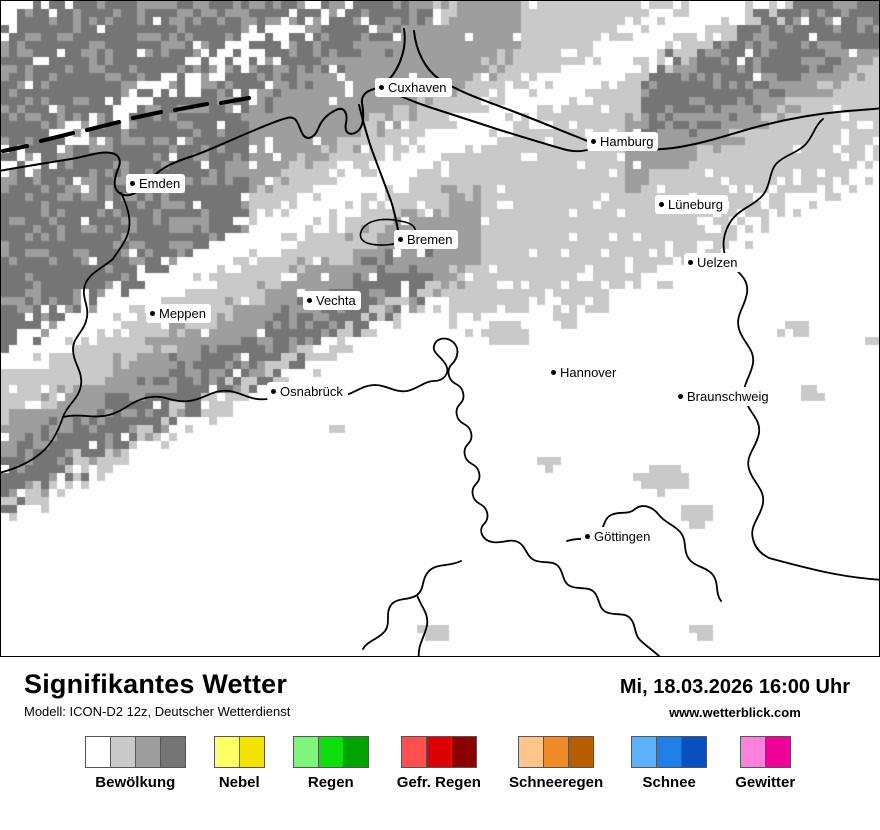 Image resolution: width=880 pixels, height=830 pixels. I want to click on eastern-border-north-path, so click(773, 190).